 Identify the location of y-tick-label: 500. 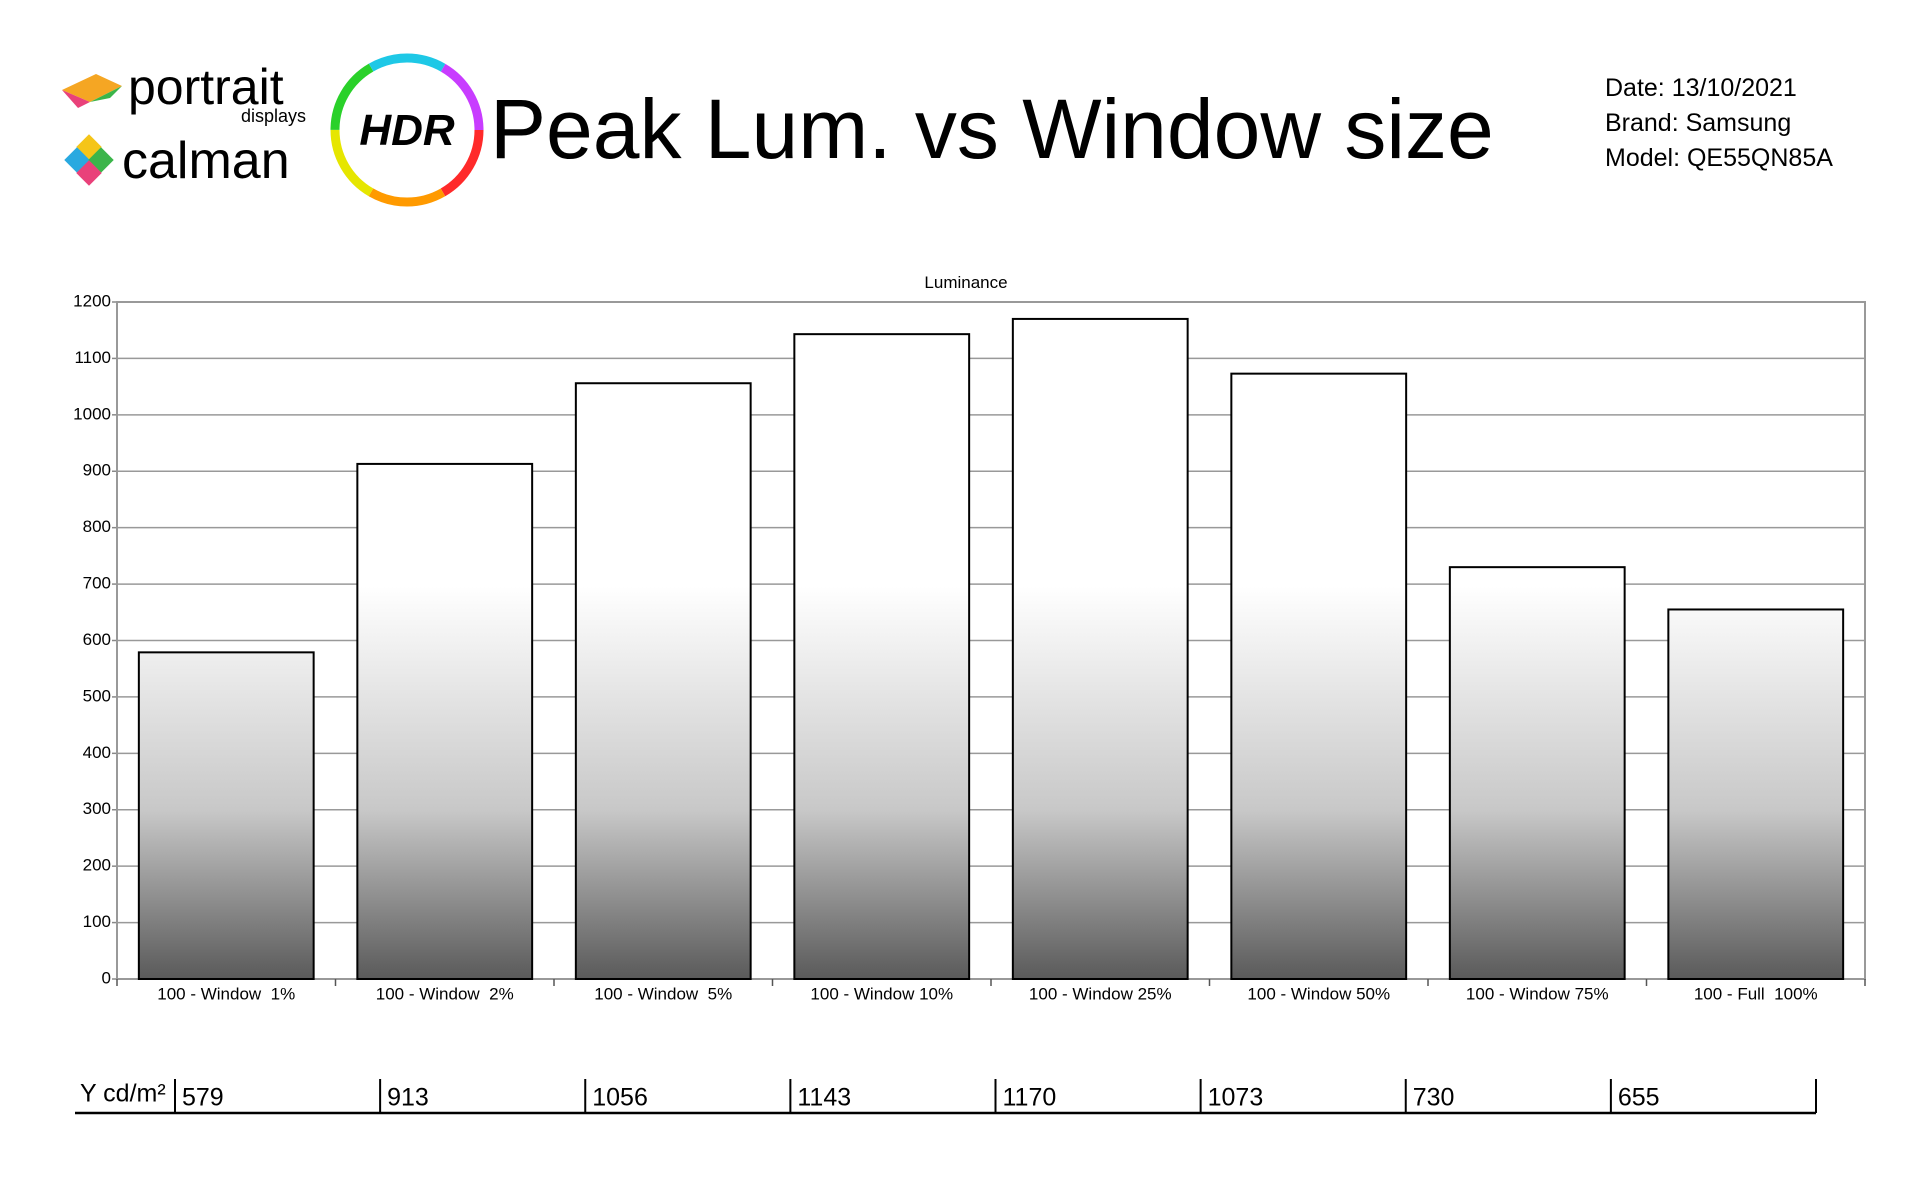
(97, 695).